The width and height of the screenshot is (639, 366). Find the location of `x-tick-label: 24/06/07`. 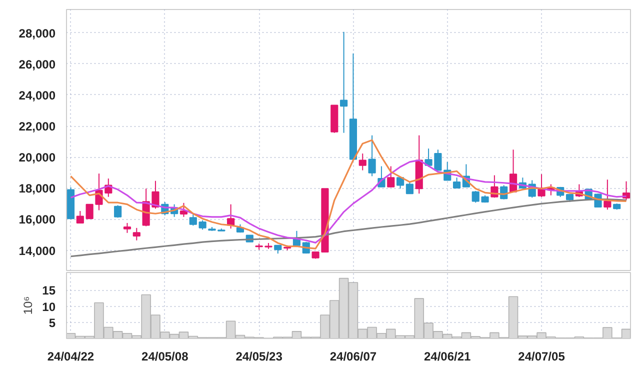

x-tick-label: 24/06/07 is located at coordinates (353, 357).